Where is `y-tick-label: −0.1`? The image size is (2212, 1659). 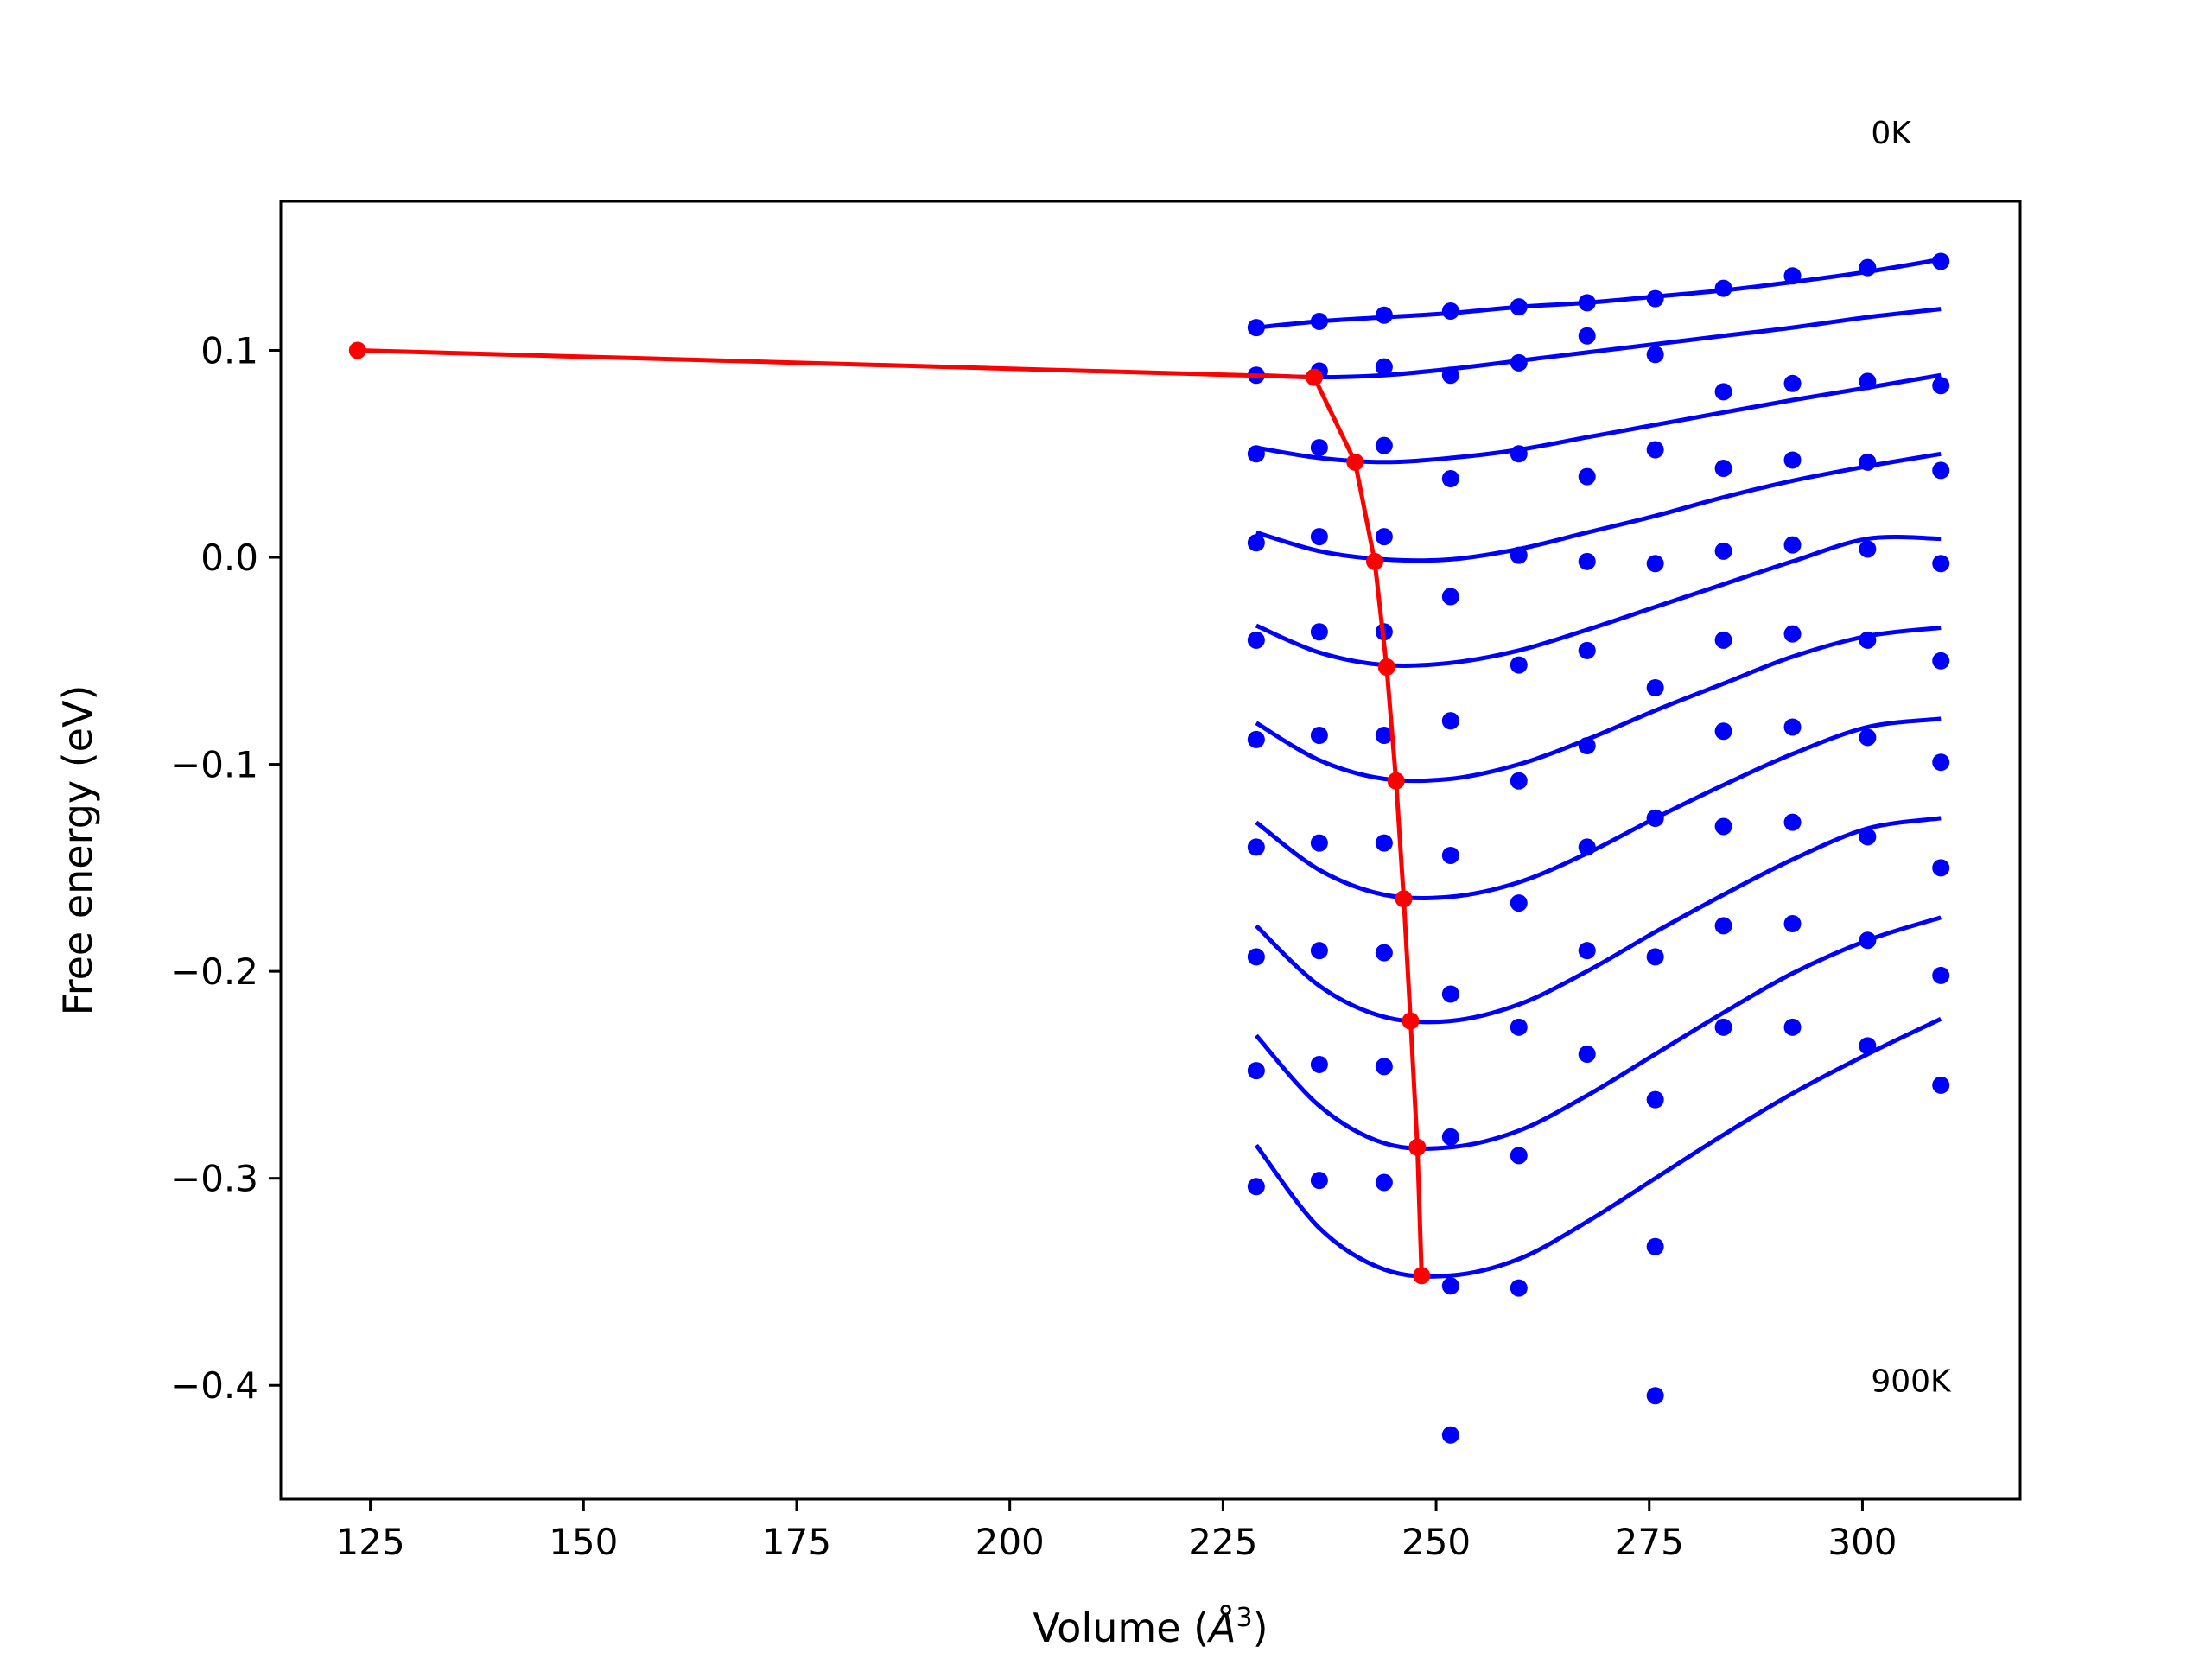
y-tick-label: −0.1 is located at coordinates (214, 765).